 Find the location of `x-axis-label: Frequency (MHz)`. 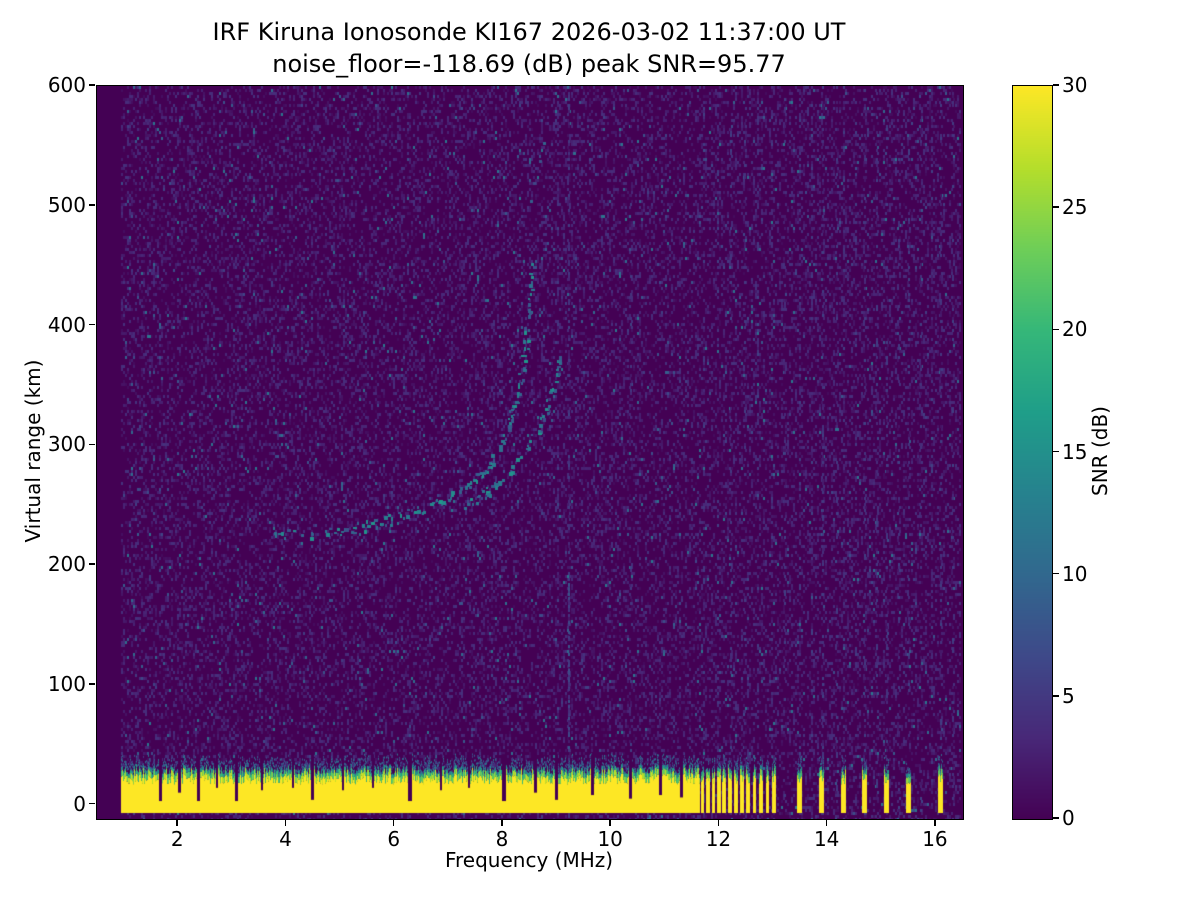

x-axis-label: Frequency (MHz) is located at coordinates (529, 860).